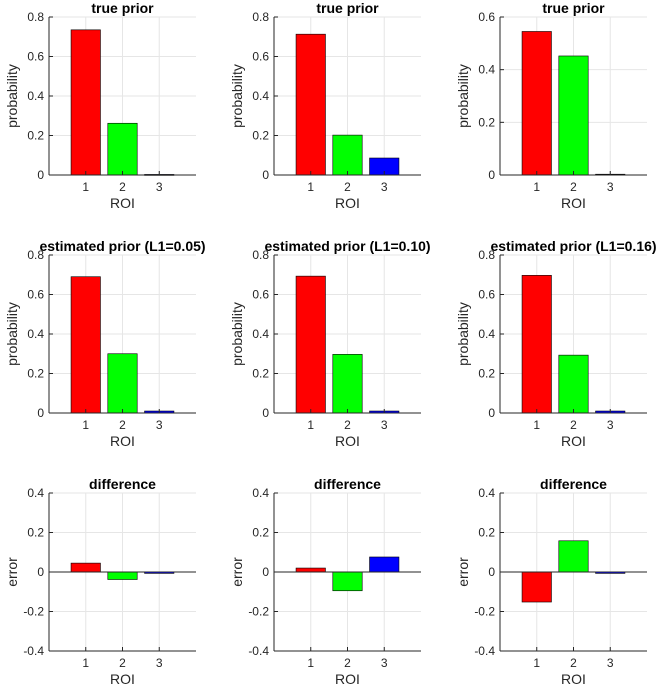 Image resolution: width=664 pixels, height=692 pixels. Describe the element at coordinates (325, 581) in the screenshot. I see `panel-8: -0.4 -0.2 0 0.2 0.4 1 2 3 difference ROI error` at that location.